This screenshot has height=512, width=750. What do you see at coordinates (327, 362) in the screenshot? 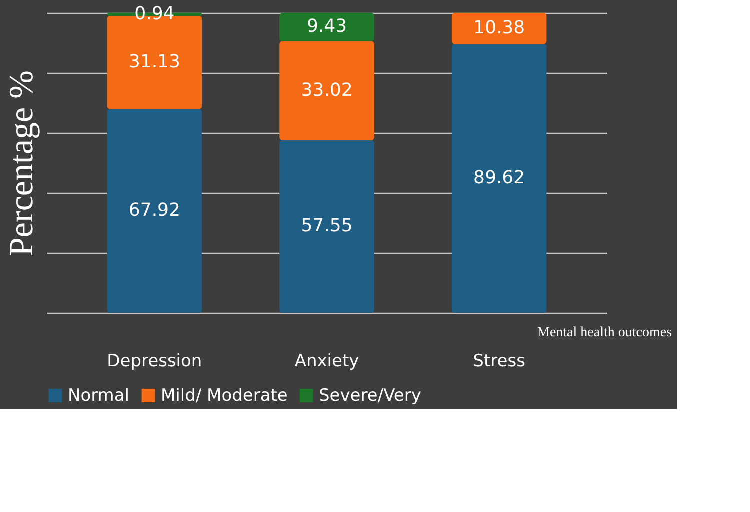
I see `x-tick-label: Anxiety` at bounding box center [327, 362].